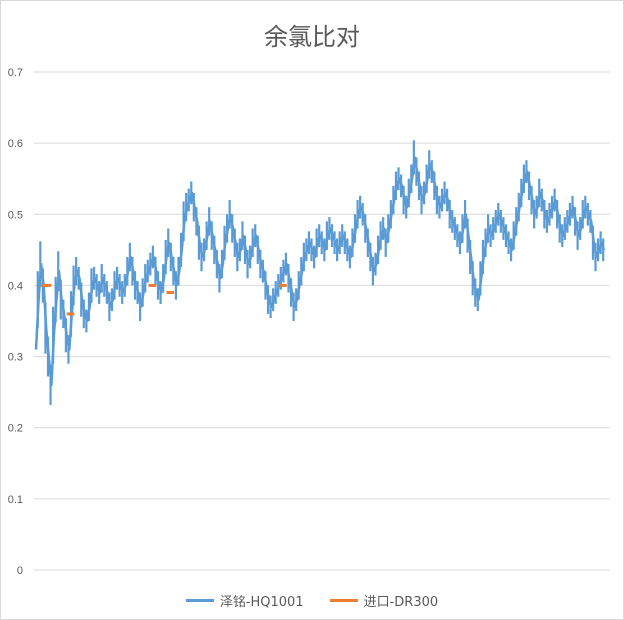 This screenshot has width=624, height=620. I want to click on legend-item-zeming: 泽铭-HQ1001, so click(244, 600).